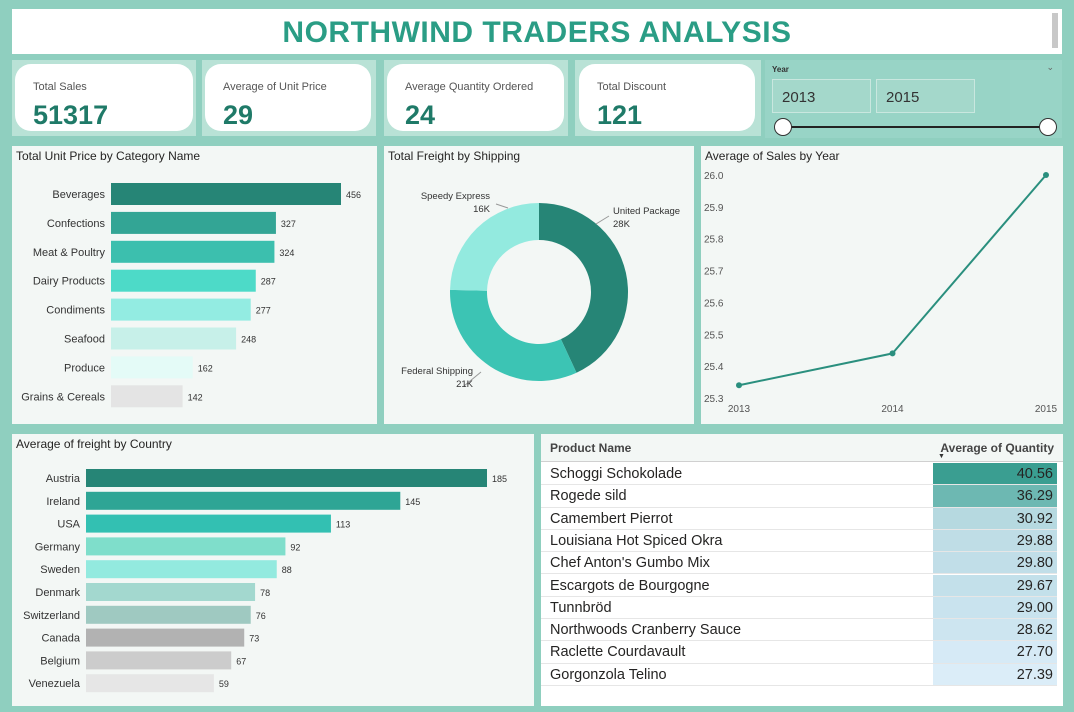 The height and width of the screenshot is (712, 1074). What do you see at coordinates (799, 630) in the screenshot?
I see `table-row: Northwoods Cranberry Sauce 28.62` at bounding box center [799, 630].